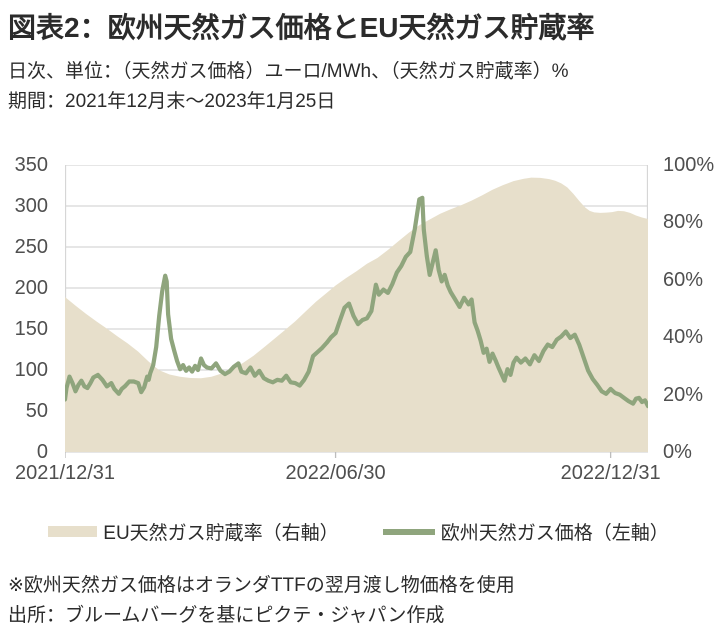  What do you see at coordinates (42, 452) in the screenshot?
I see `left-axis-label: 0` at bounding box center [42, 452].